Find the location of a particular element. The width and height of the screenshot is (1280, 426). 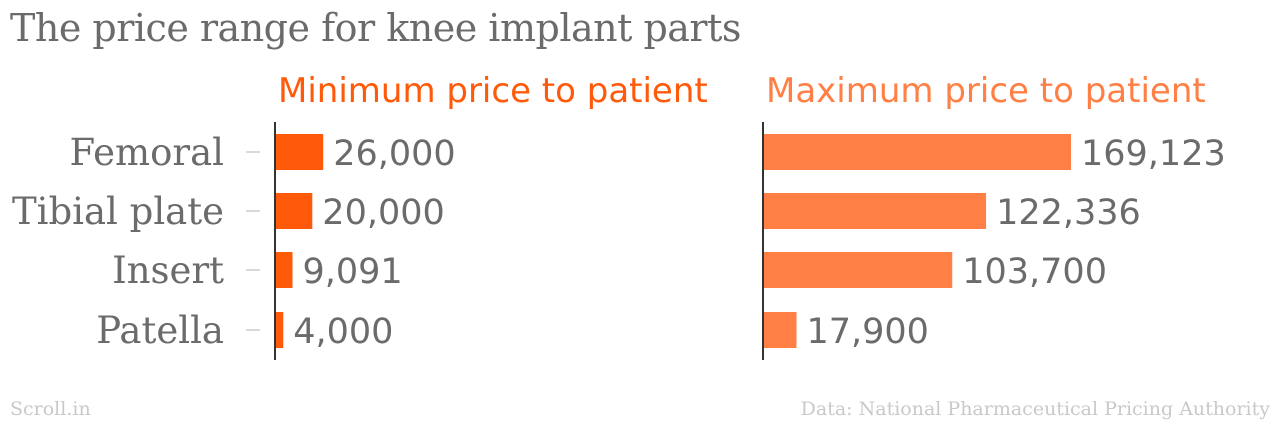

series-title-maximum-price-to-patient: Maximum price to patient is located at coordinates (986, 91).